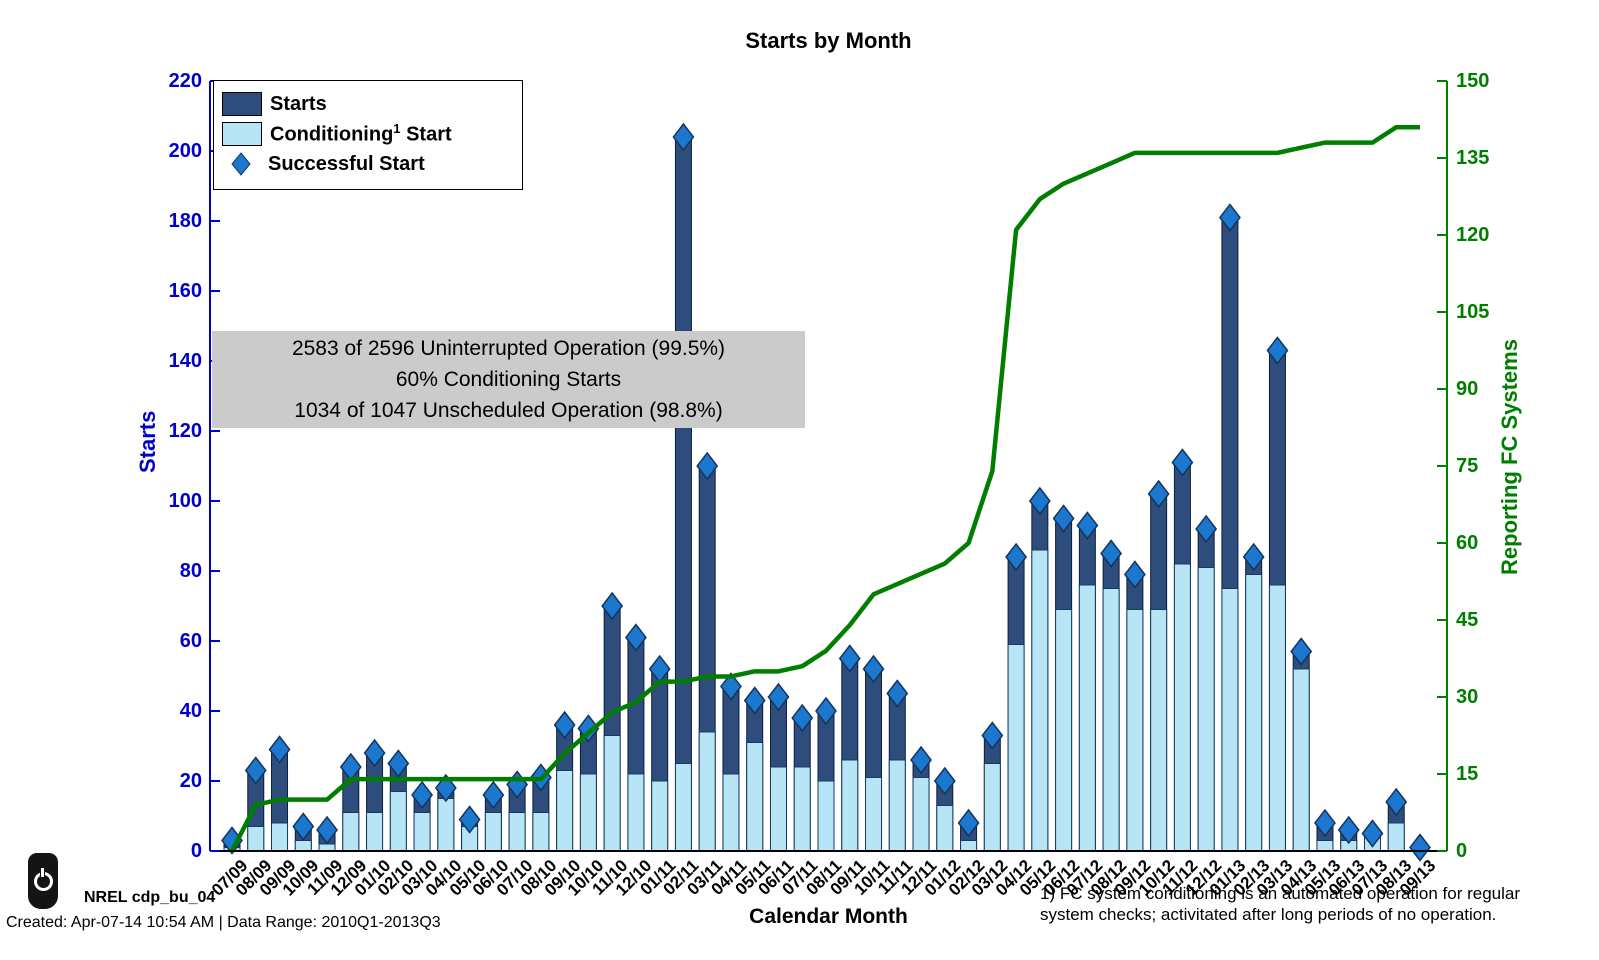 Image resolution: width=1599 pixels, height=960 pixels. Describe the element at coordinates (185, 361) in the screenshot. I see `y-left-tick-label: 140` at that location.